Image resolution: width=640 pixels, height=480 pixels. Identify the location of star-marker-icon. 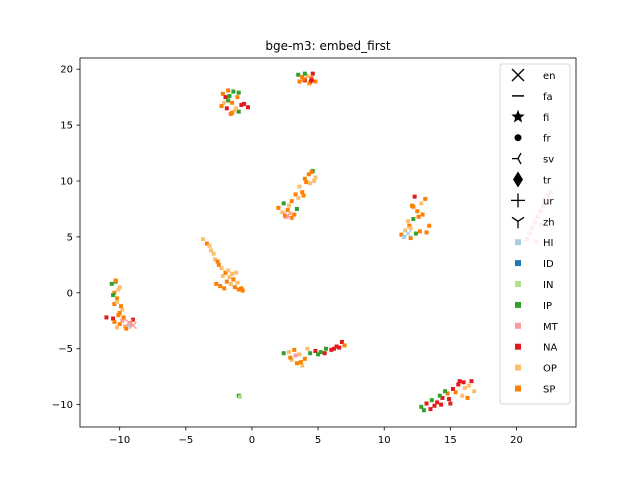
(518, 116).